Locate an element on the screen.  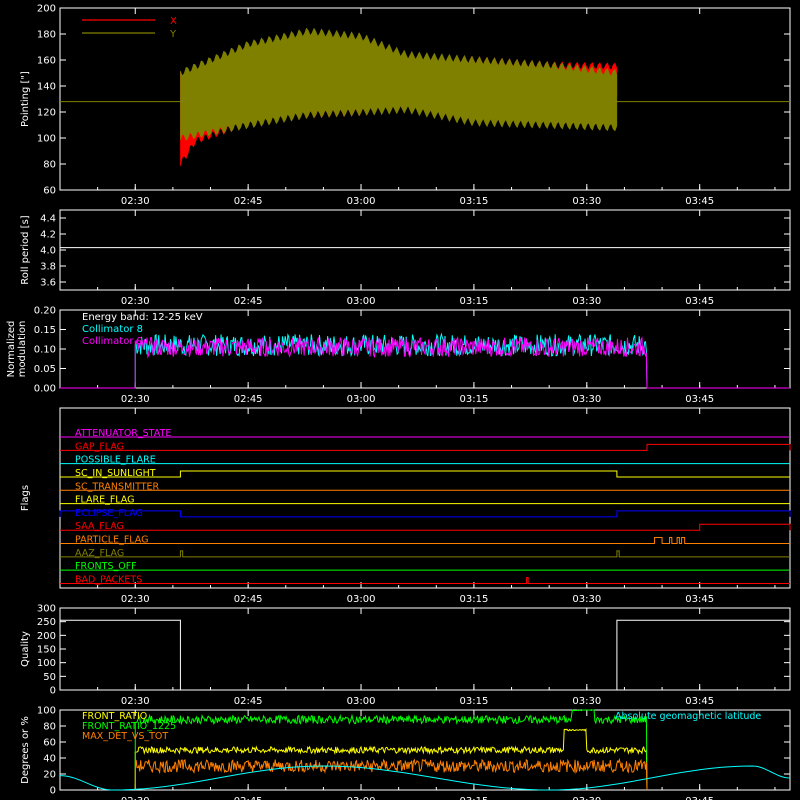
pointing-ylabel: Pointing ["] is located at coordinates (25, 99).